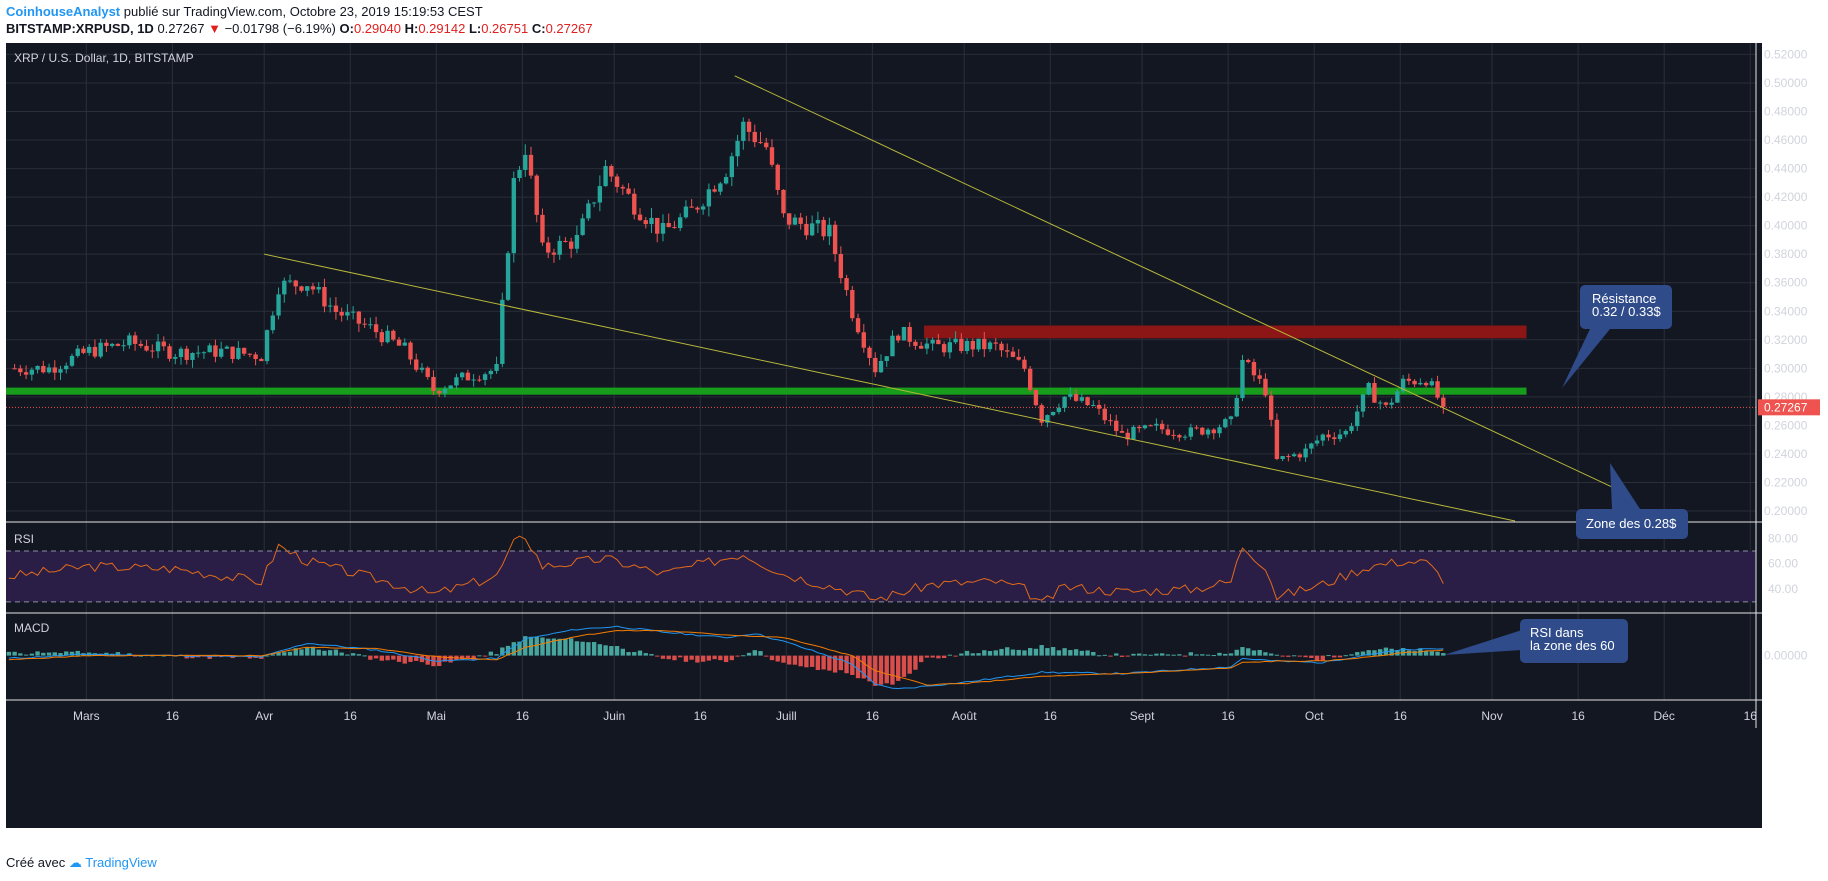  Describe the element at coordinates (121, 862) in the screenshot. I see `tradingview-link: TradingView` at that location.